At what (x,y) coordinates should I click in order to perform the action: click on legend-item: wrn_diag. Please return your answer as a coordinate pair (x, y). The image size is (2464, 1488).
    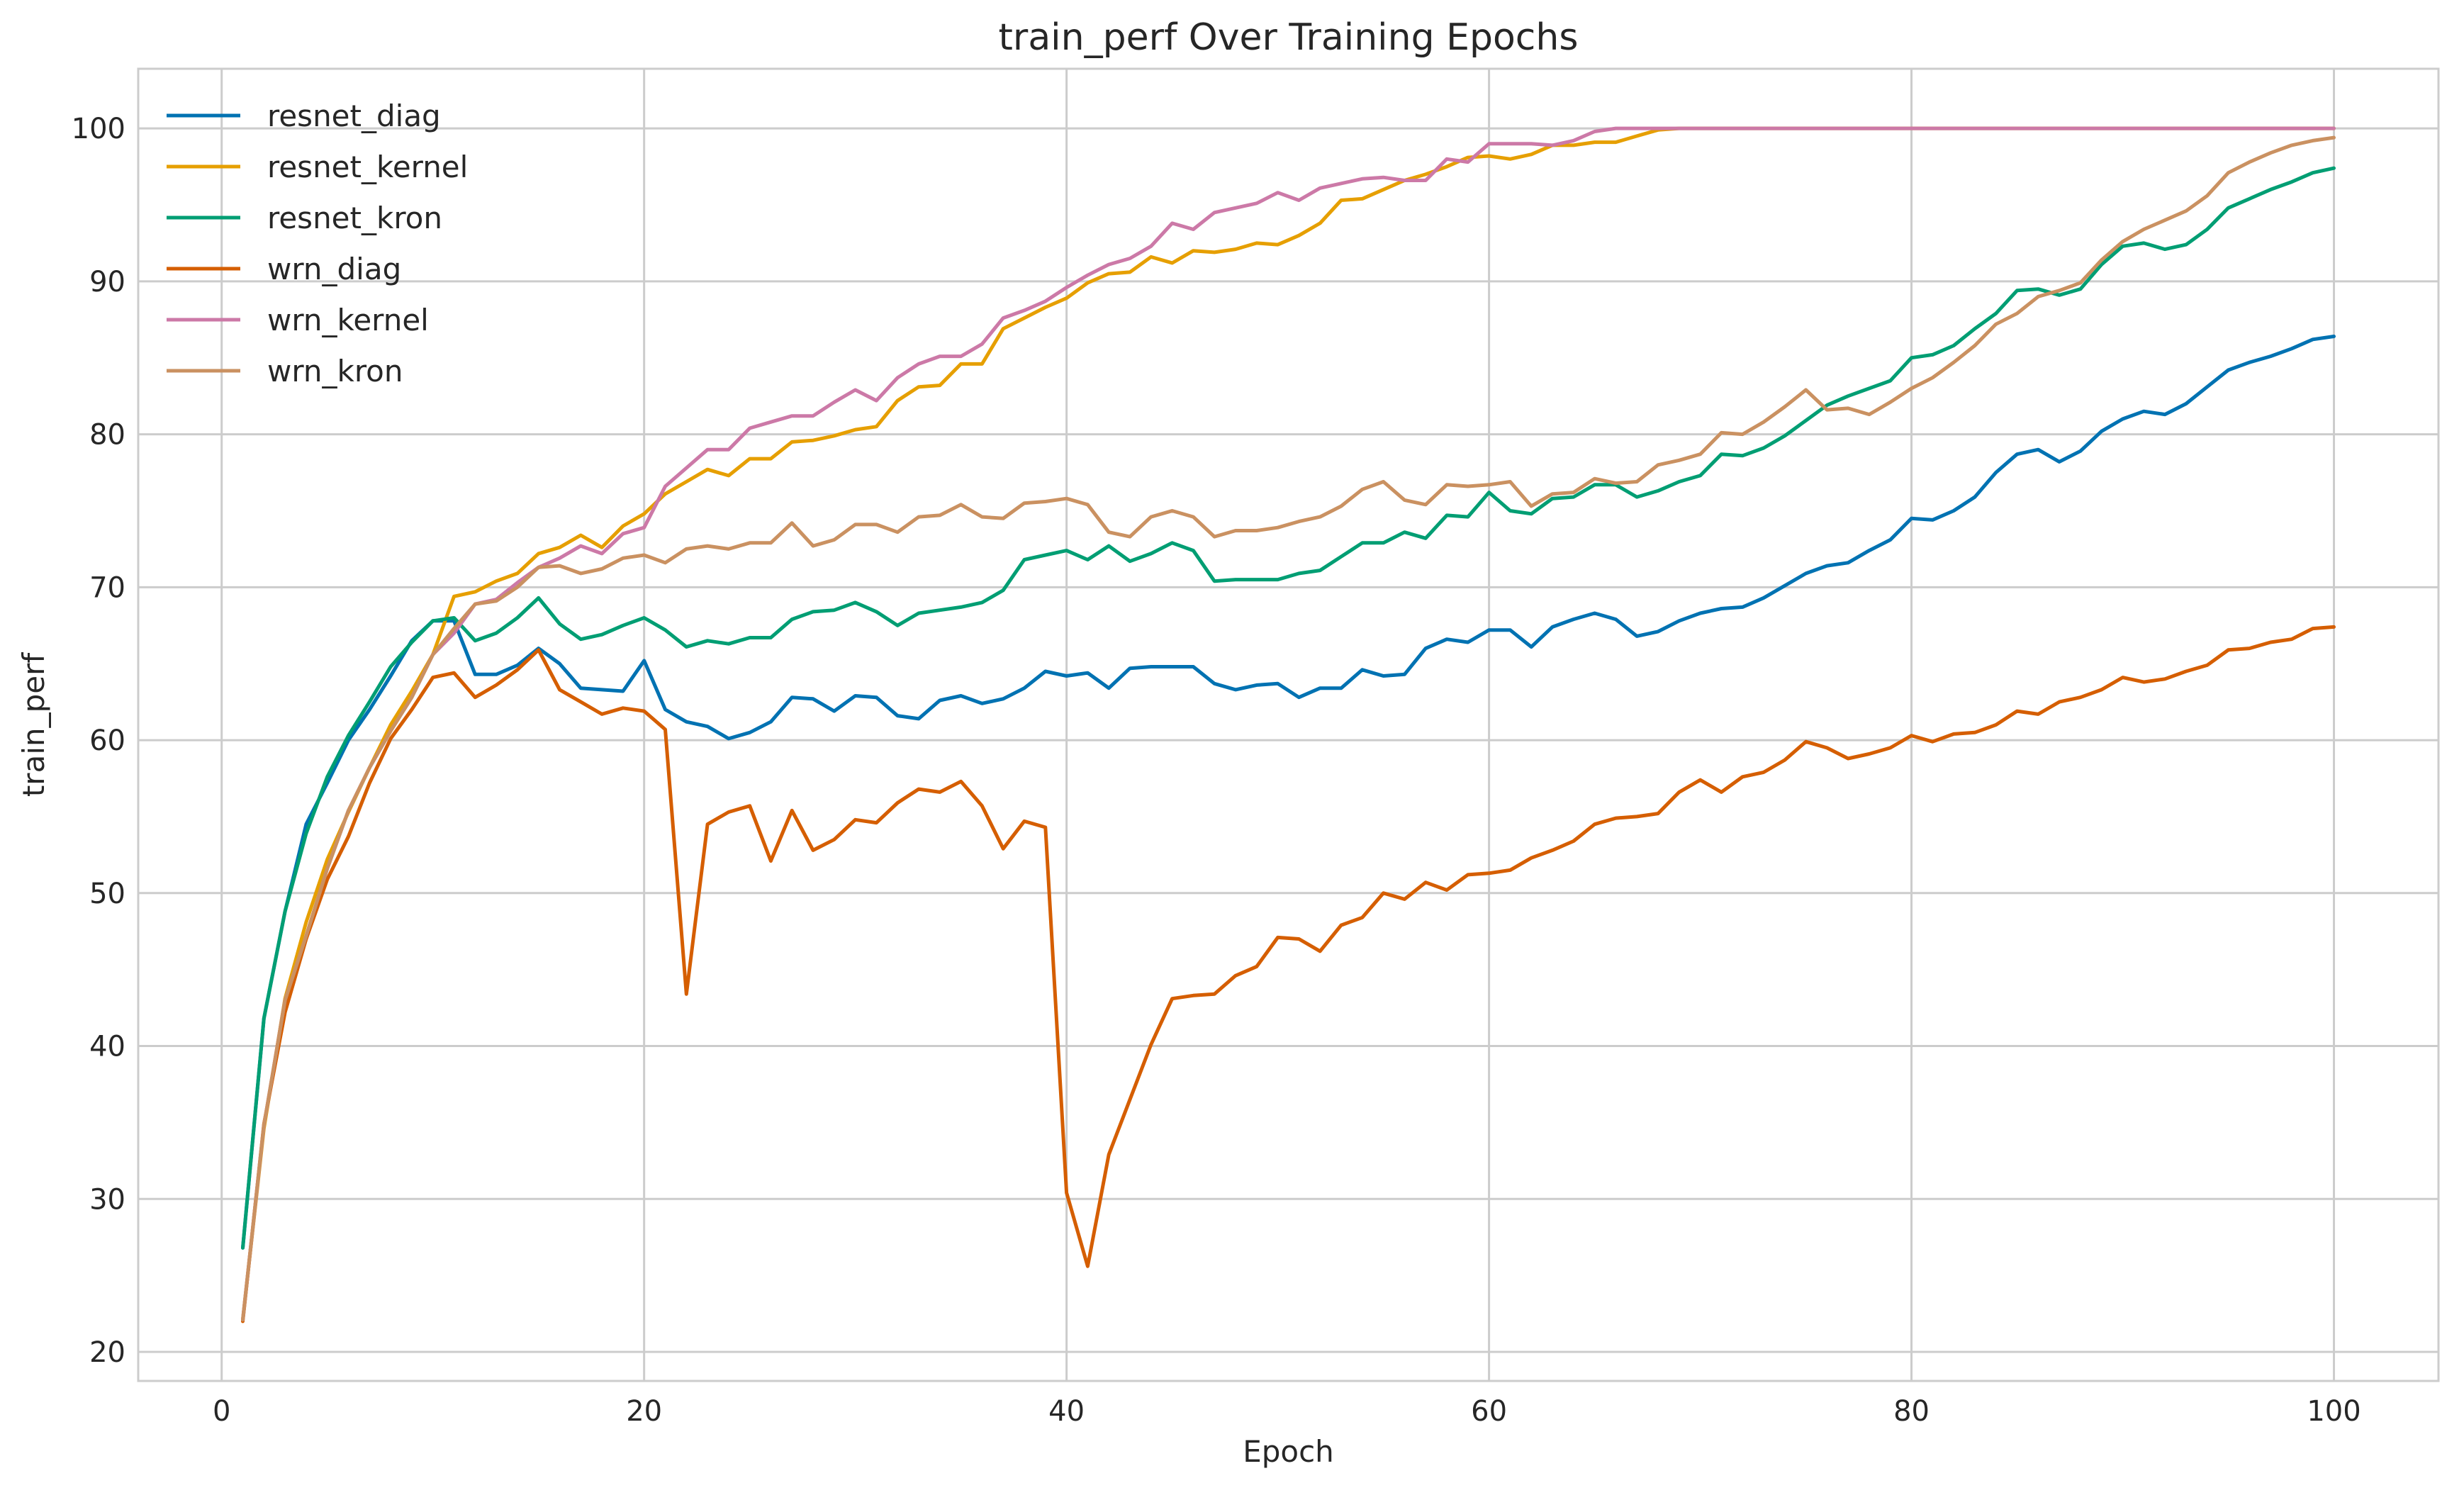
    Looking at the image, I should click on (284, 269).